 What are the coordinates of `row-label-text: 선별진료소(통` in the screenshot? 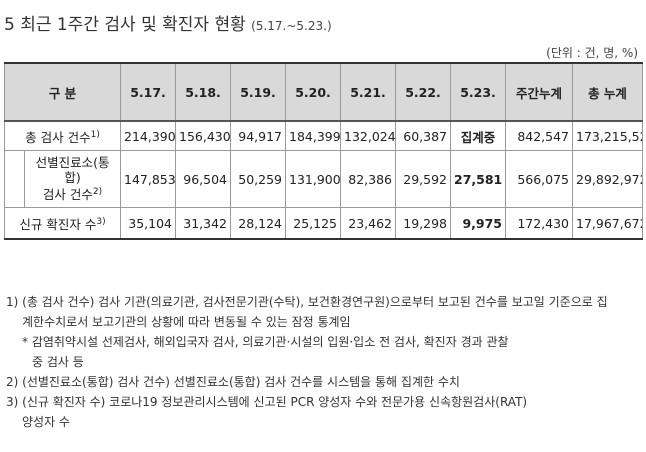 It's located at (72, 163).